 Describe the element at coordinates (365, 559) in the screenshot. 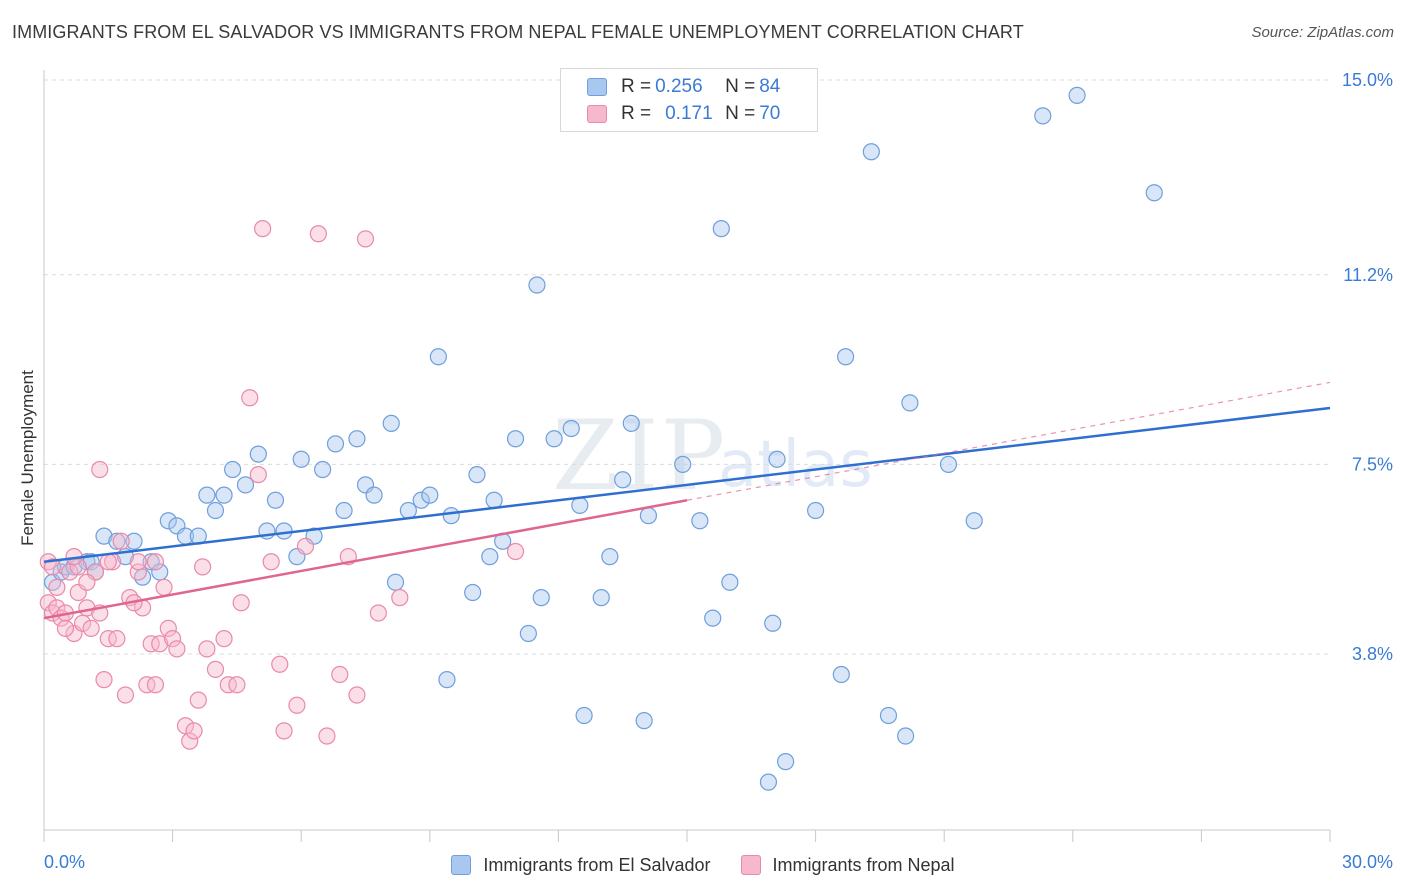

I see `nepal-trend-line` at that location.